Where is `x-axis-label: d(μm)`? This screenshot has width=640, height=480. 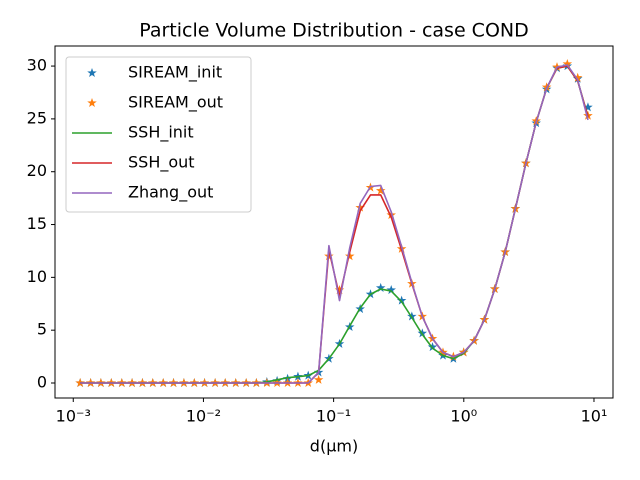 x-axis-label: d(μm) is located at coordinates (334, 446).